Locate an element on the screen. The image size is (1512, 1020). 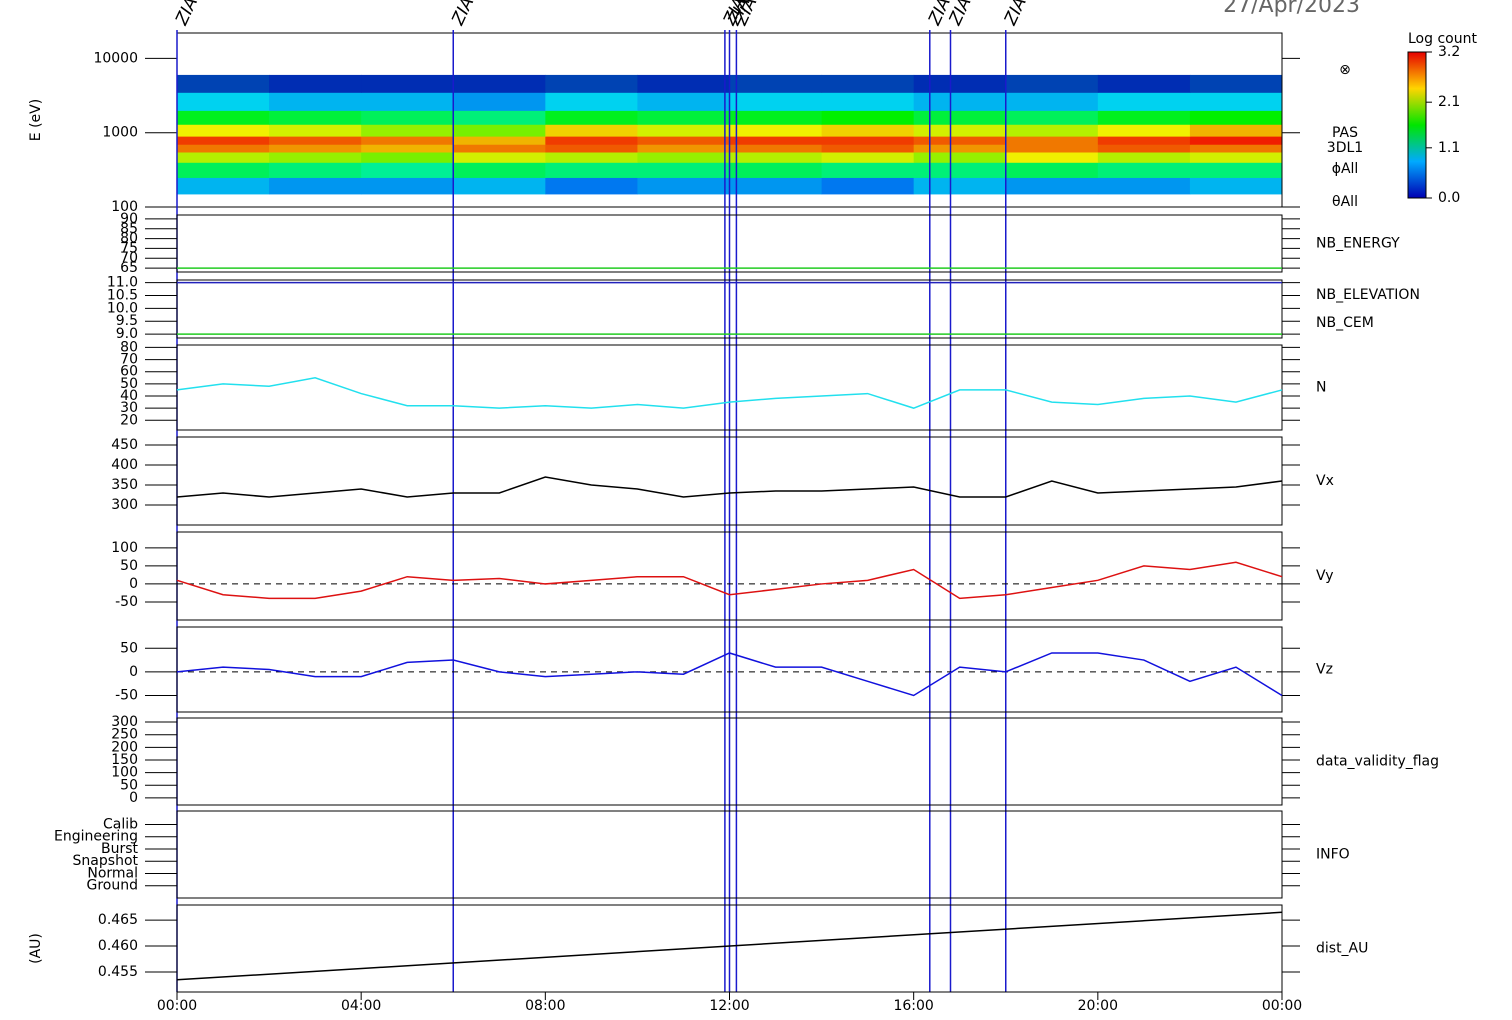
y-tick-label: 0.460 is located at coordinates (118, 946).